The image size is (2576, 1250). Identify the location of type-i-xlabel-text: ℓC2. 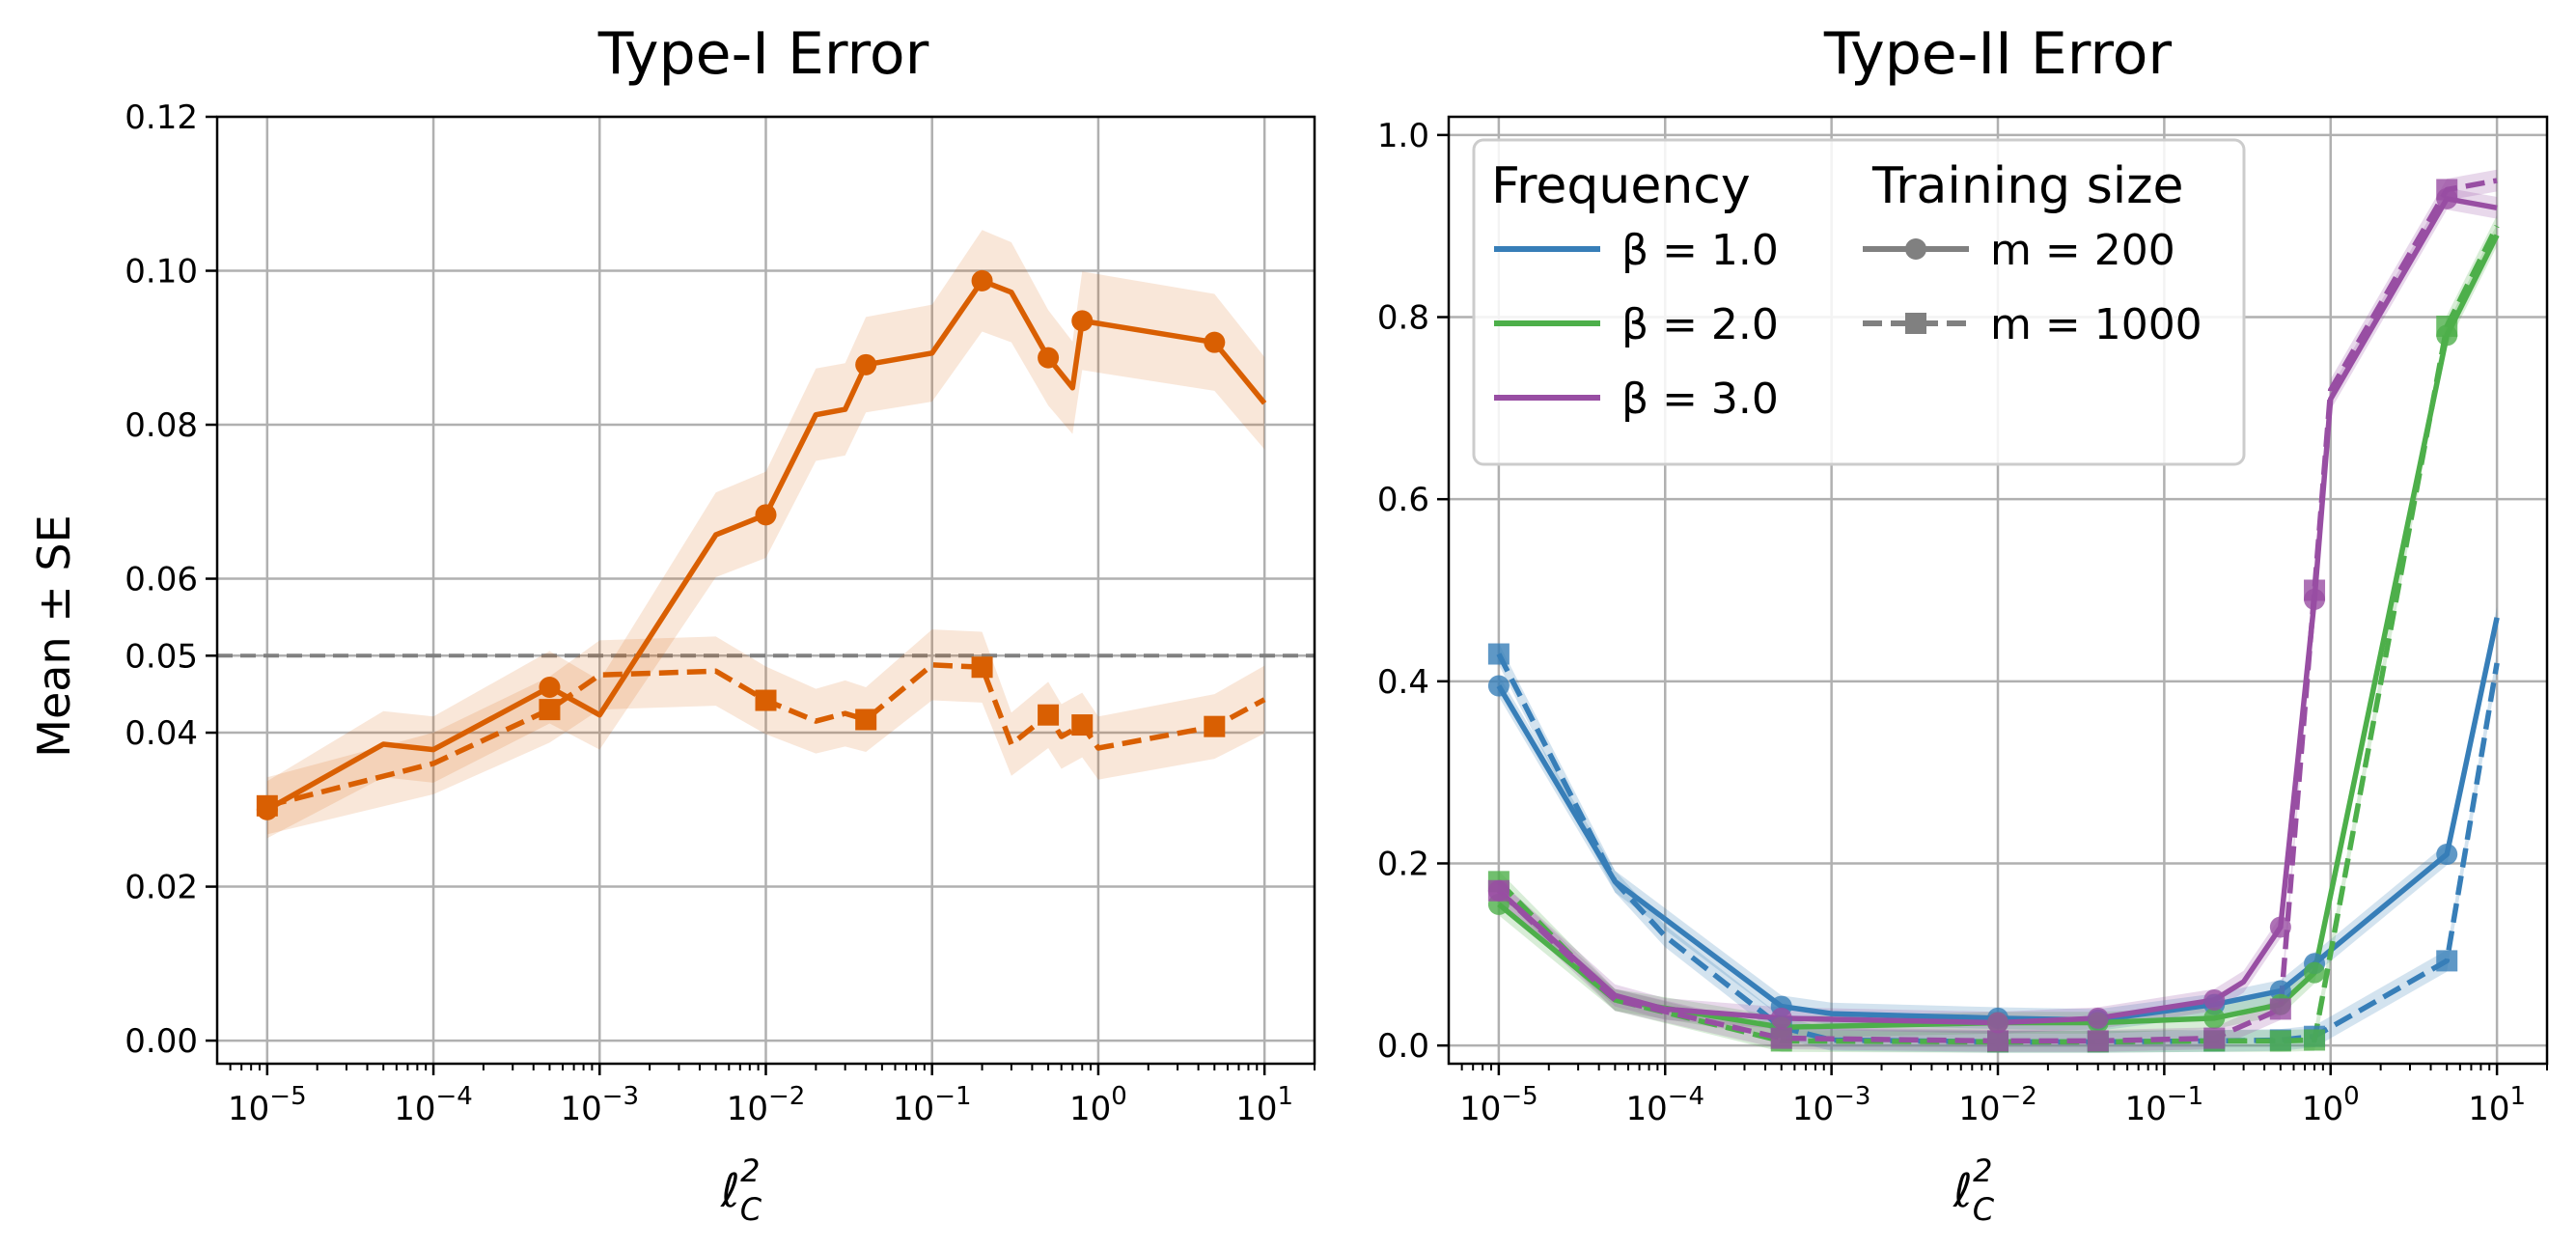
(741, 1190).